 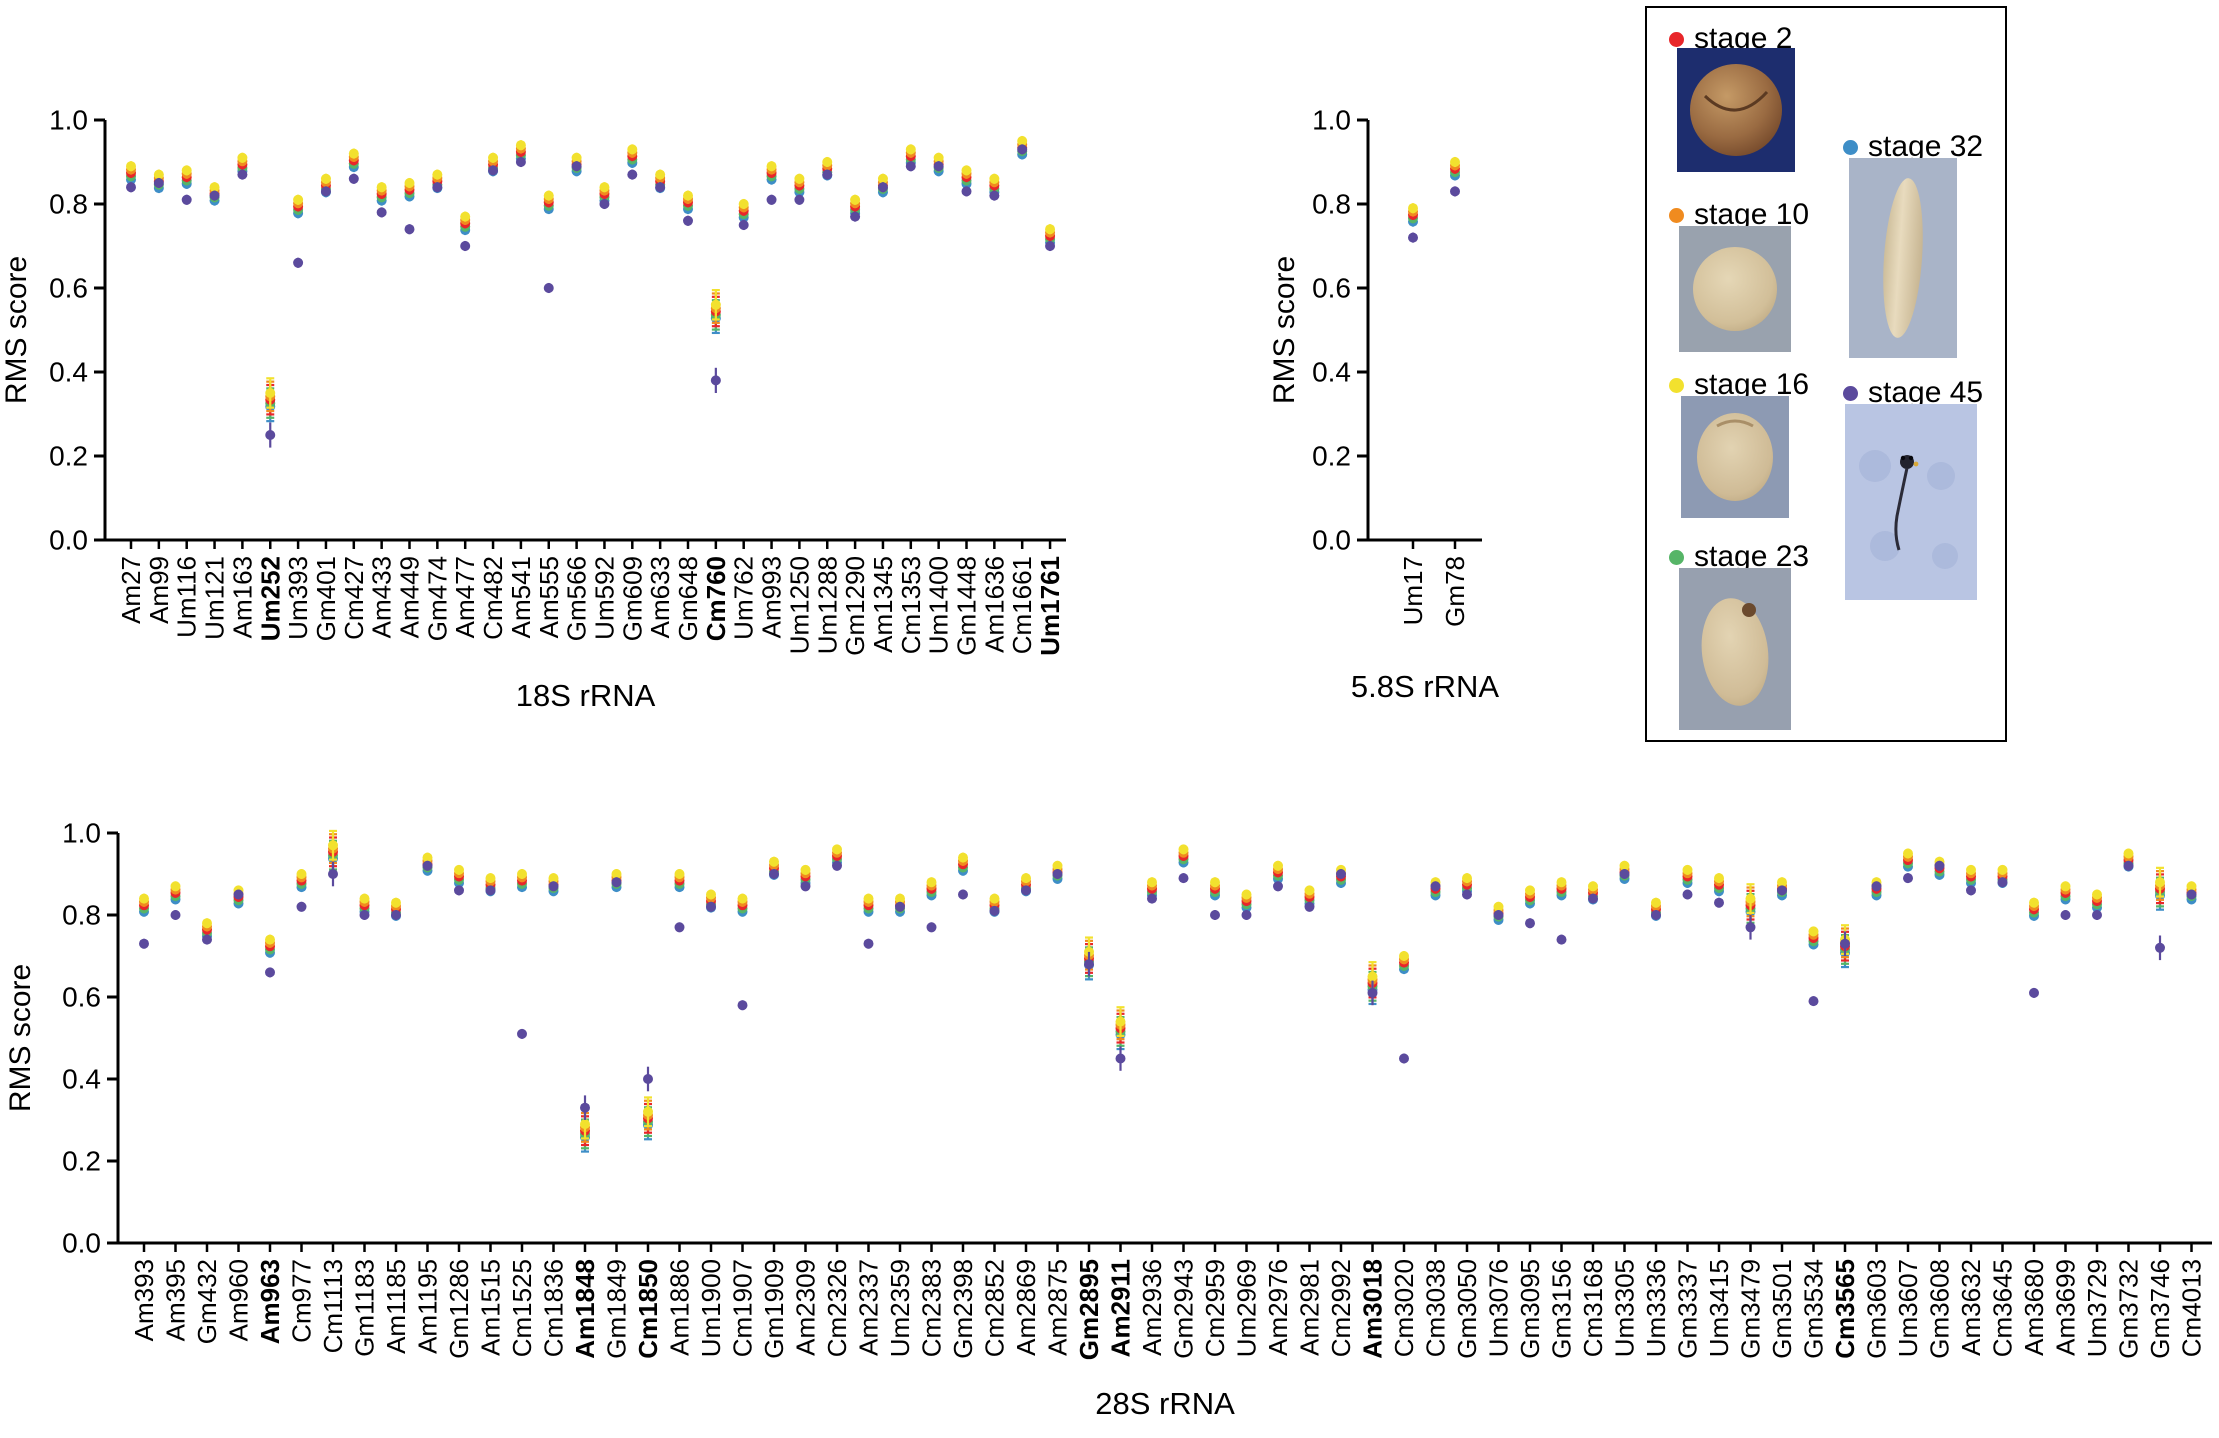 I want to click on x-category-label: Am2309, so click(x=806, y=1307).